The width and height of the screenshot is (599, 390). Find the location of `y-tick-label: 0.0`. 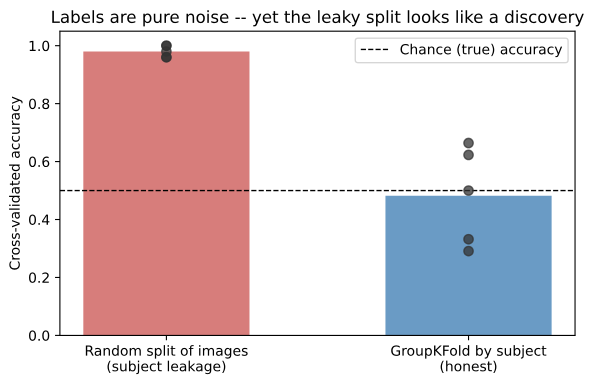

y-tick-label: 0.0 is located at coordinates (39, 335).